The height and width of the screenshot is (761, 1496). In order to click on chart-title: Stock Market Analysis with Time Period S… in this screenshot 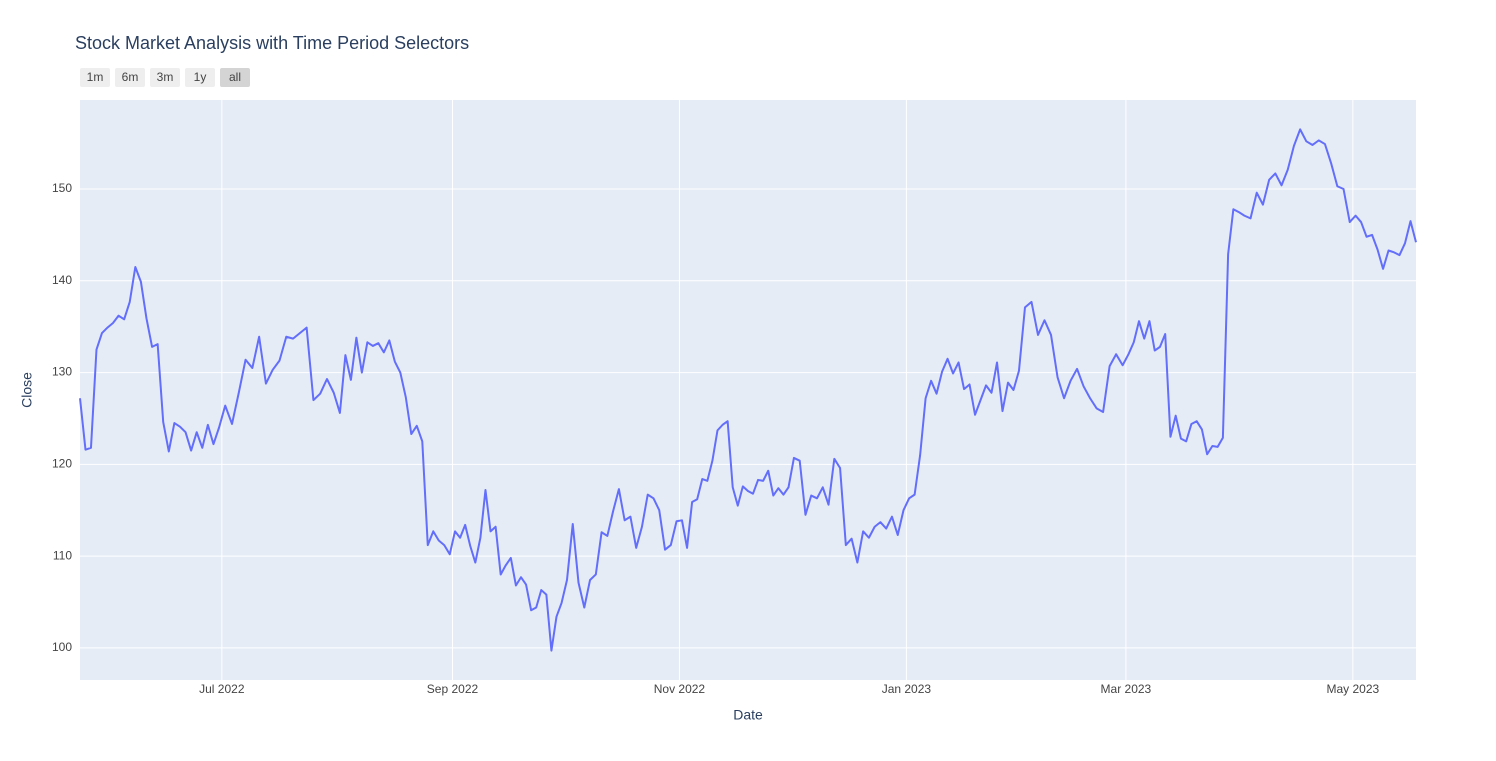, I will do `click(272, 43)`.